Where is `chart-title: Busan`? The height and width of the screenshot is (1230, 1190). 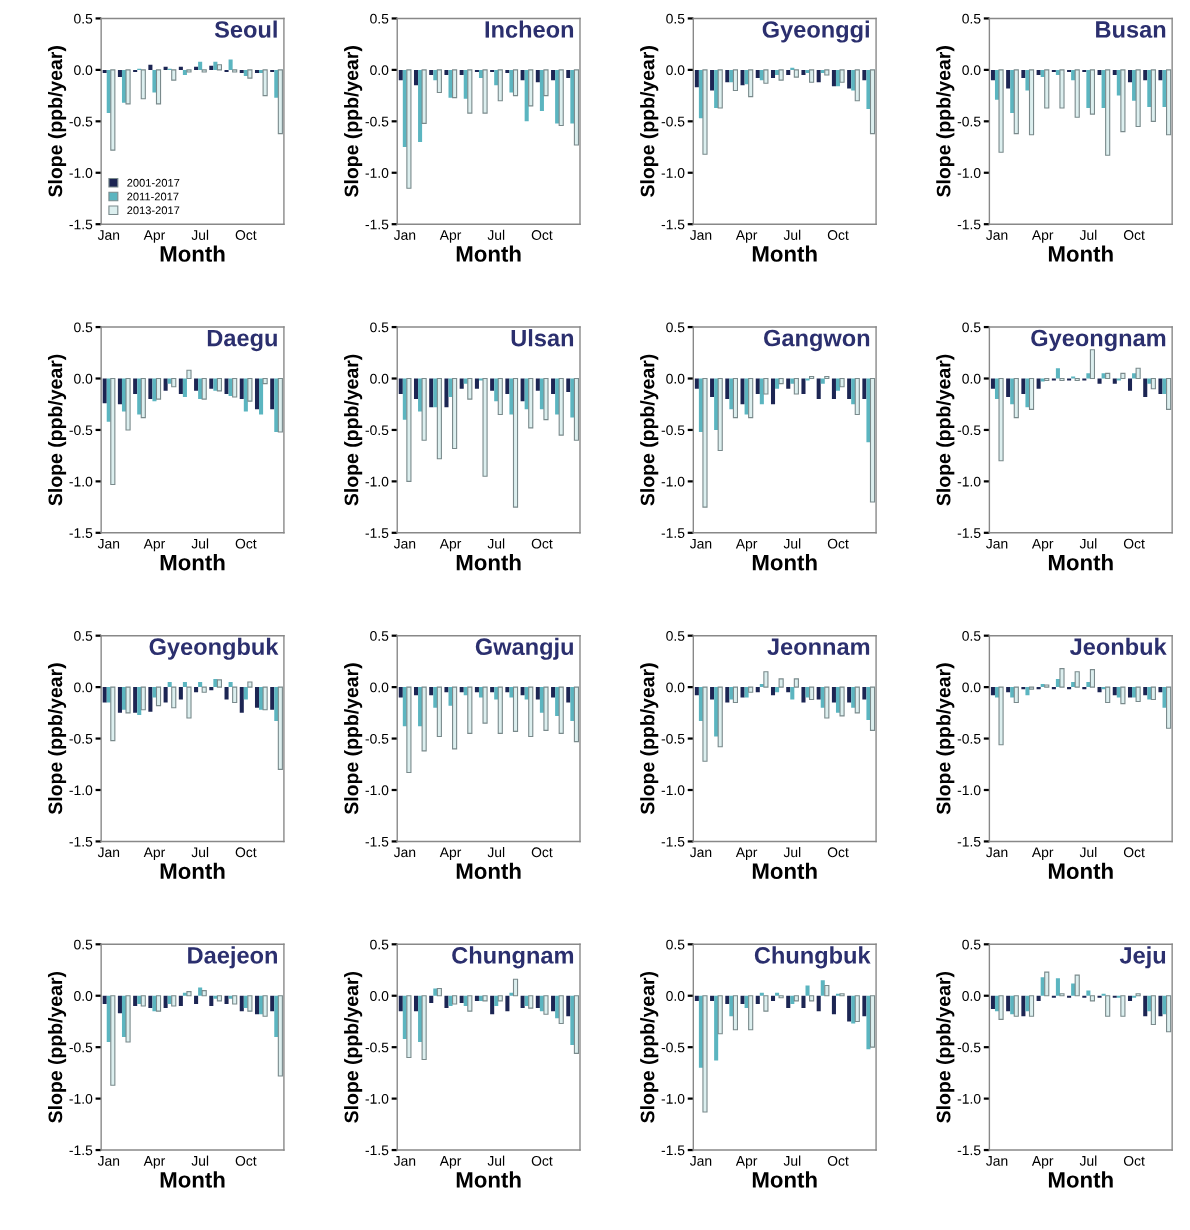 chart-title: Busan is located at coordinates (1131, 29).